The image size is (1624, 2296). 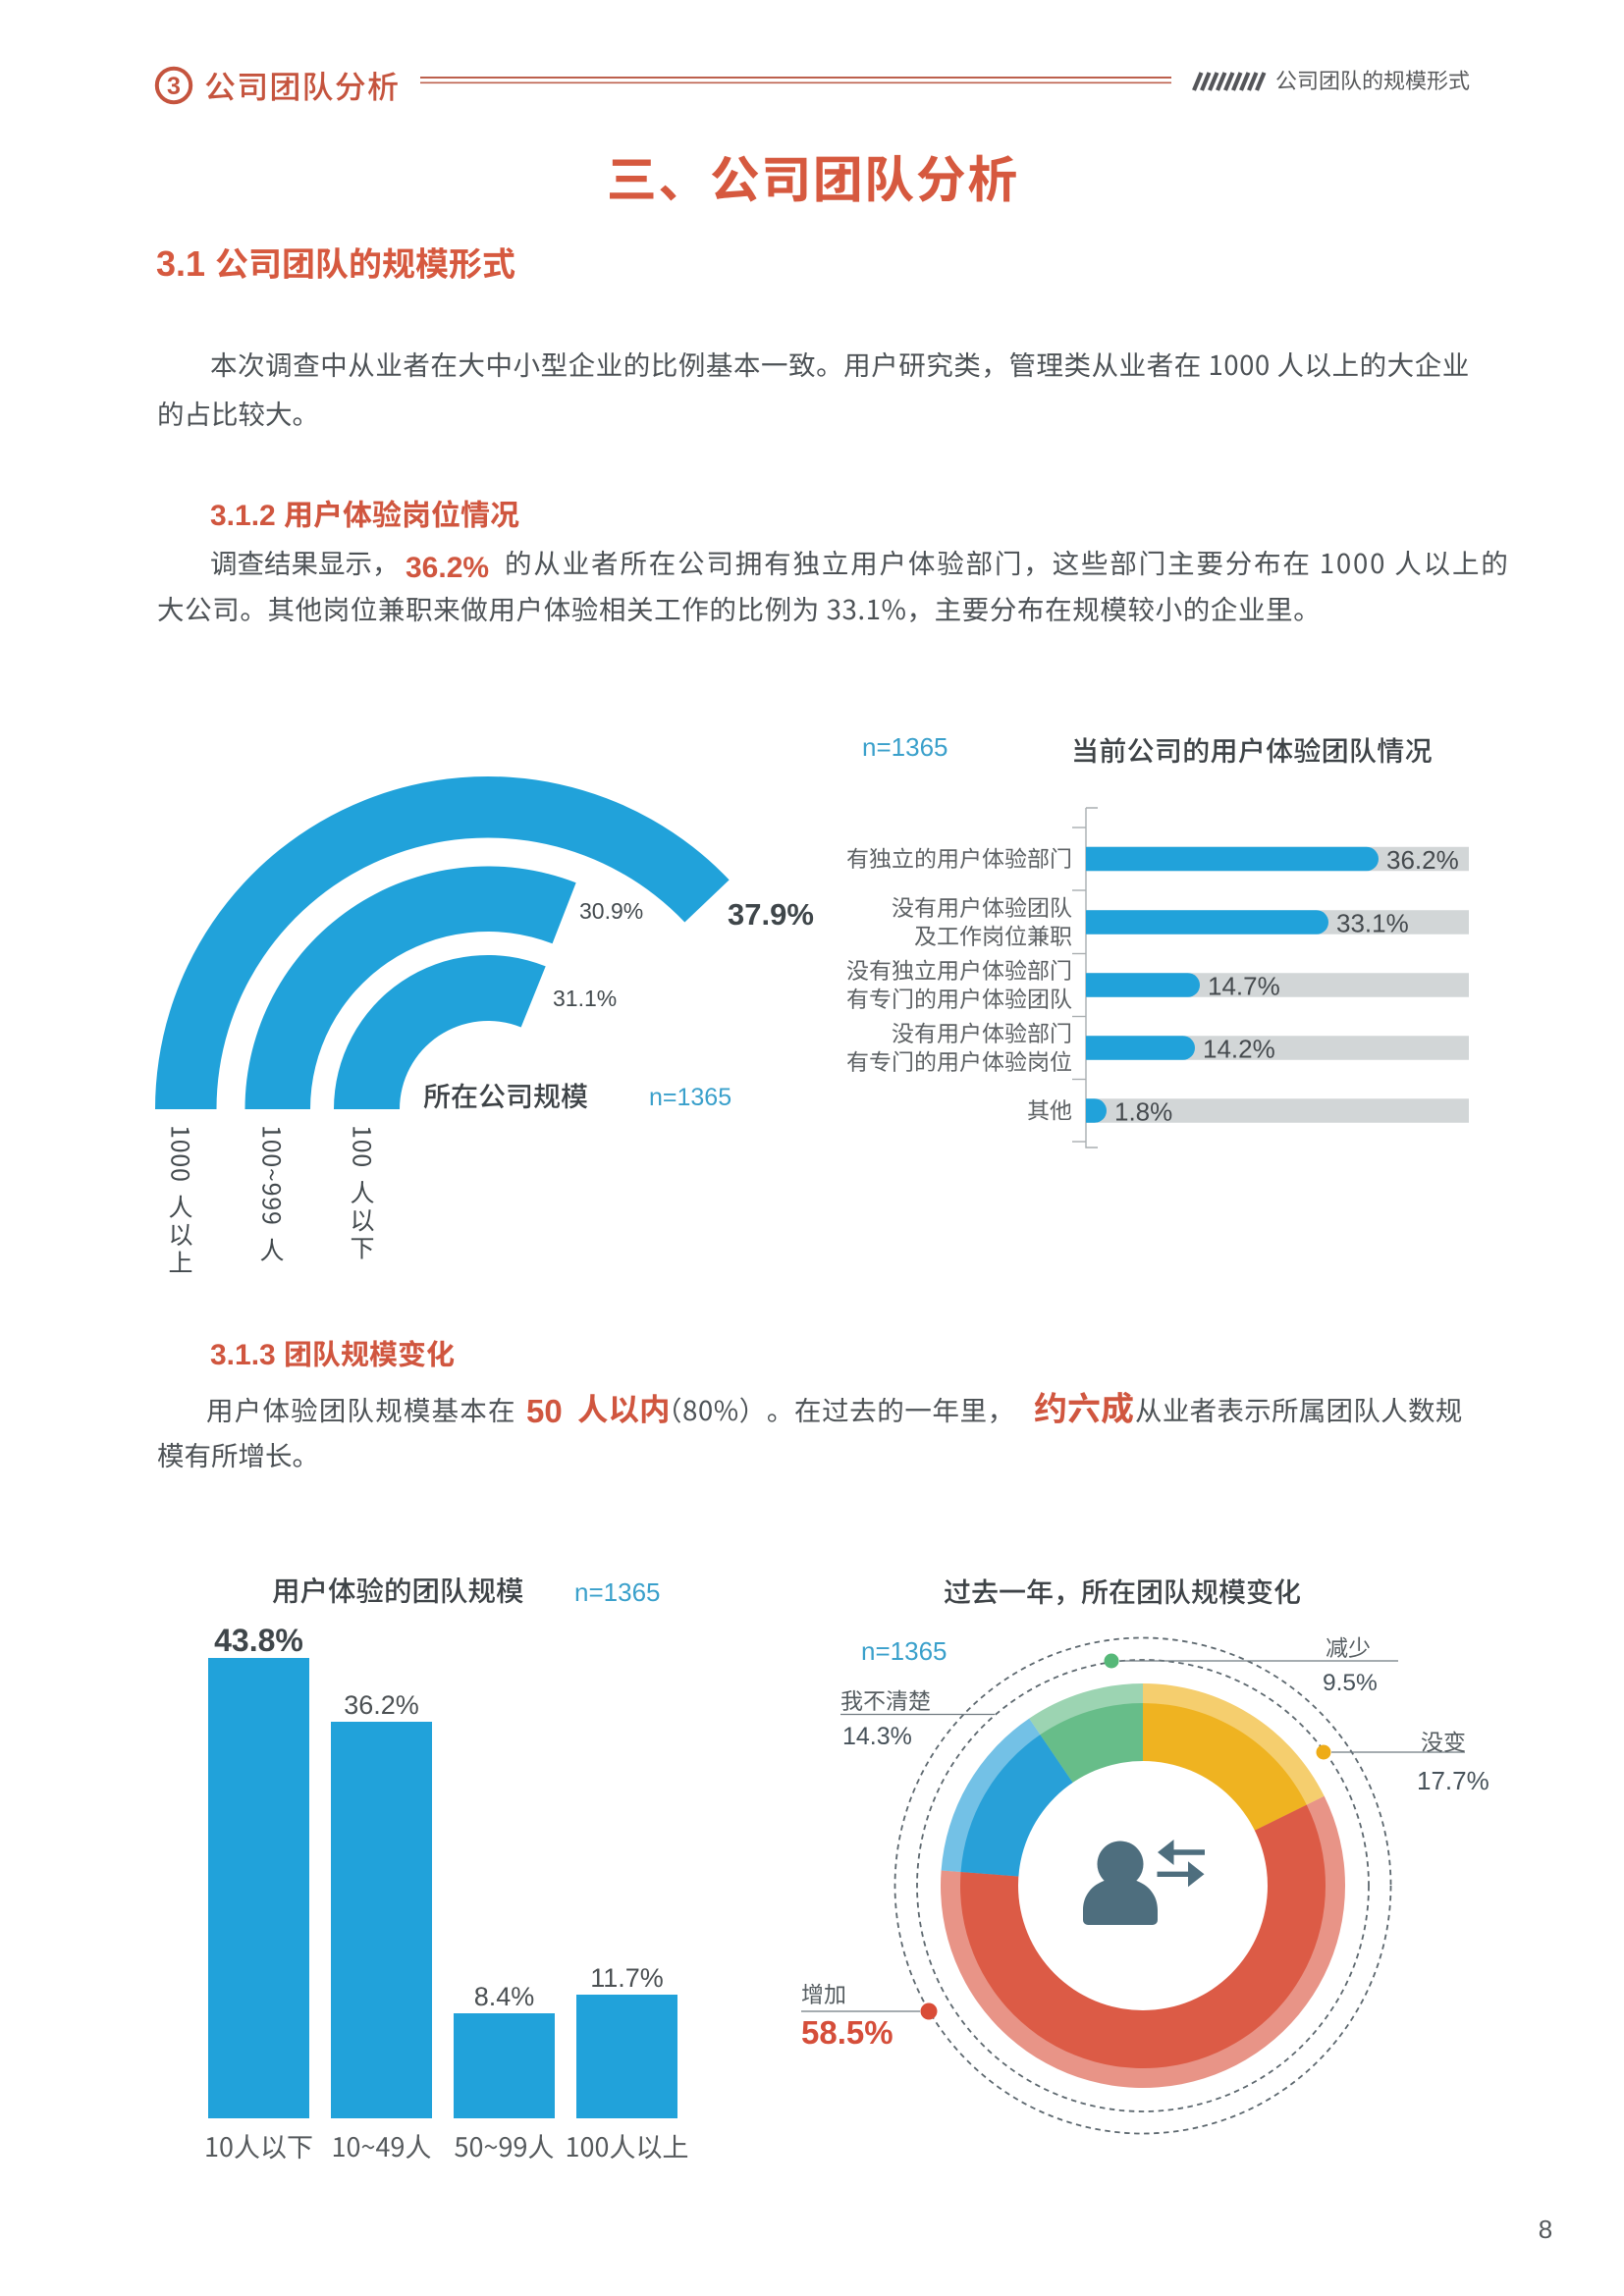 What do you see at coordinates (1372, 923) in the screenshot?
I see `svg-text: 33.1%` at bounding box center [1372, 923].